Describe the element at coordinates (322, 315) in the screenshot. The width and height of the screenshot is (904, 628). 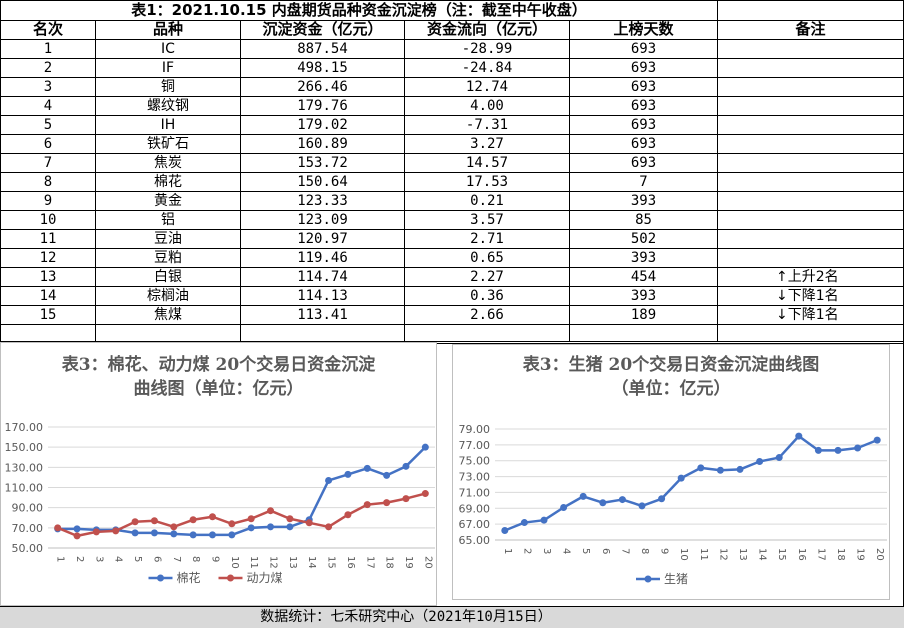
I see `cell-fund: 113.41` at that location.